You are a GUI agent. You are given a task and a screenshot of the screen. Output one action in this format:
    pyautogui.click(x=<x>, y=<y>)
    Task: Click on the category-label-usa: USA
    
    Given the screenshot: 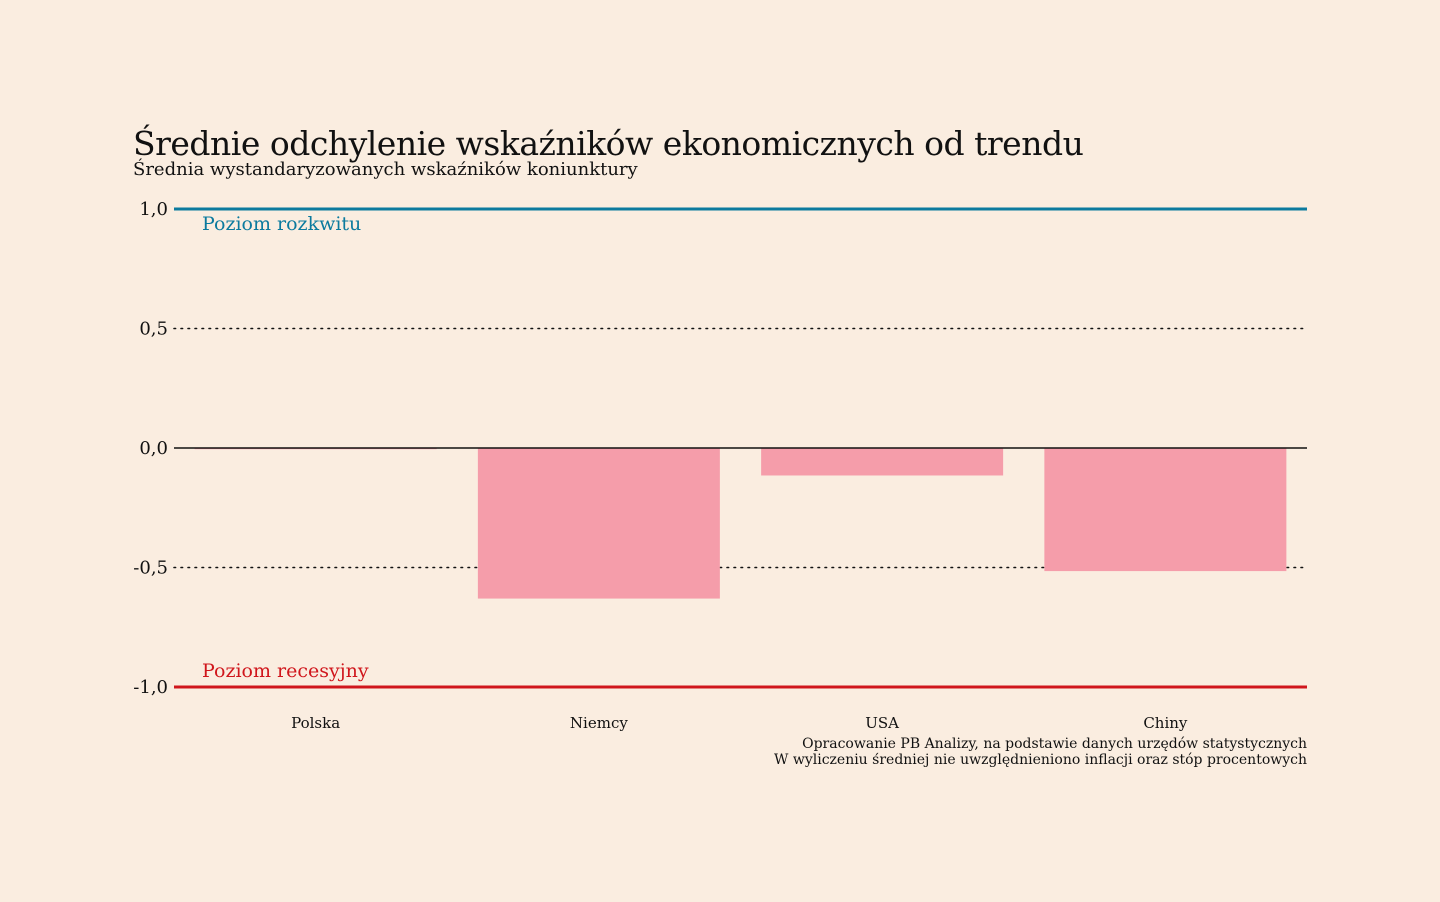 What is the action you would take?
    pyautogui.click(x=882, y=723)
    